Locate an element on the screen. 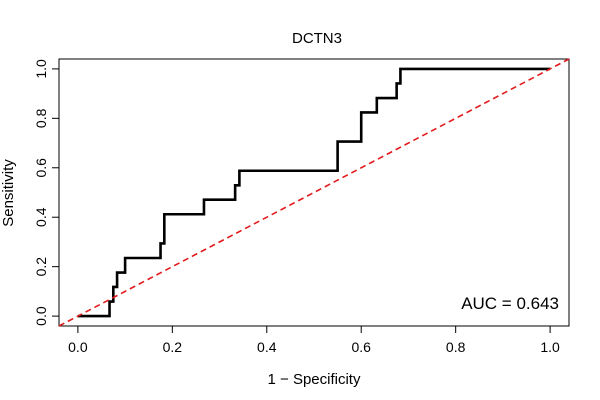  y-axis: 0.0 0.2 0.4 0.6 0.8 1.0 is located at coordinates (46, 192).